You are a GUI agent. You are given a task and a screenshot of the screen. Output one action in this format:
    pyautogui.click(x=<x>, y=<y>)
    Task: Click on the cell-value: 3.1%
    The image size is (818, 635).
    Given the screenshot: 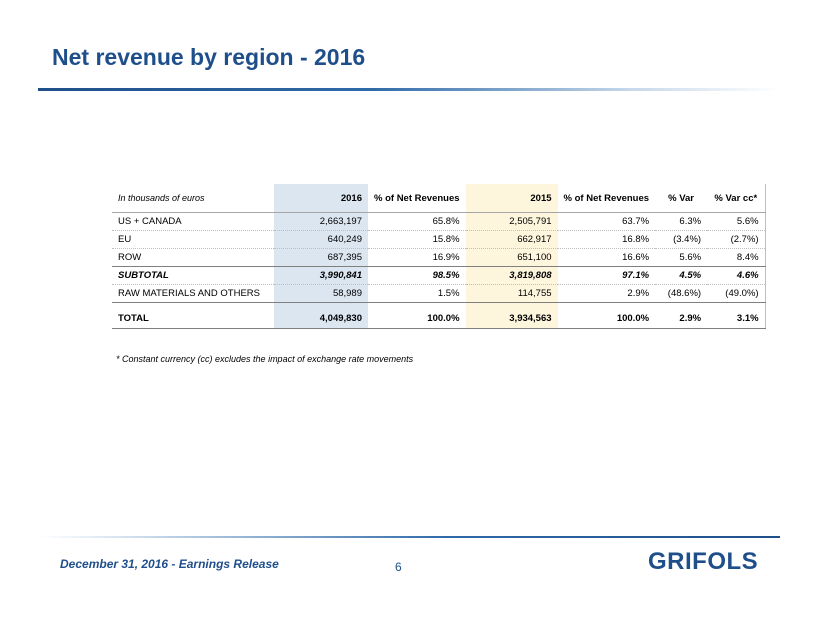 What is the action you would take?
    pyautogui.click(x=736, y=318)
    